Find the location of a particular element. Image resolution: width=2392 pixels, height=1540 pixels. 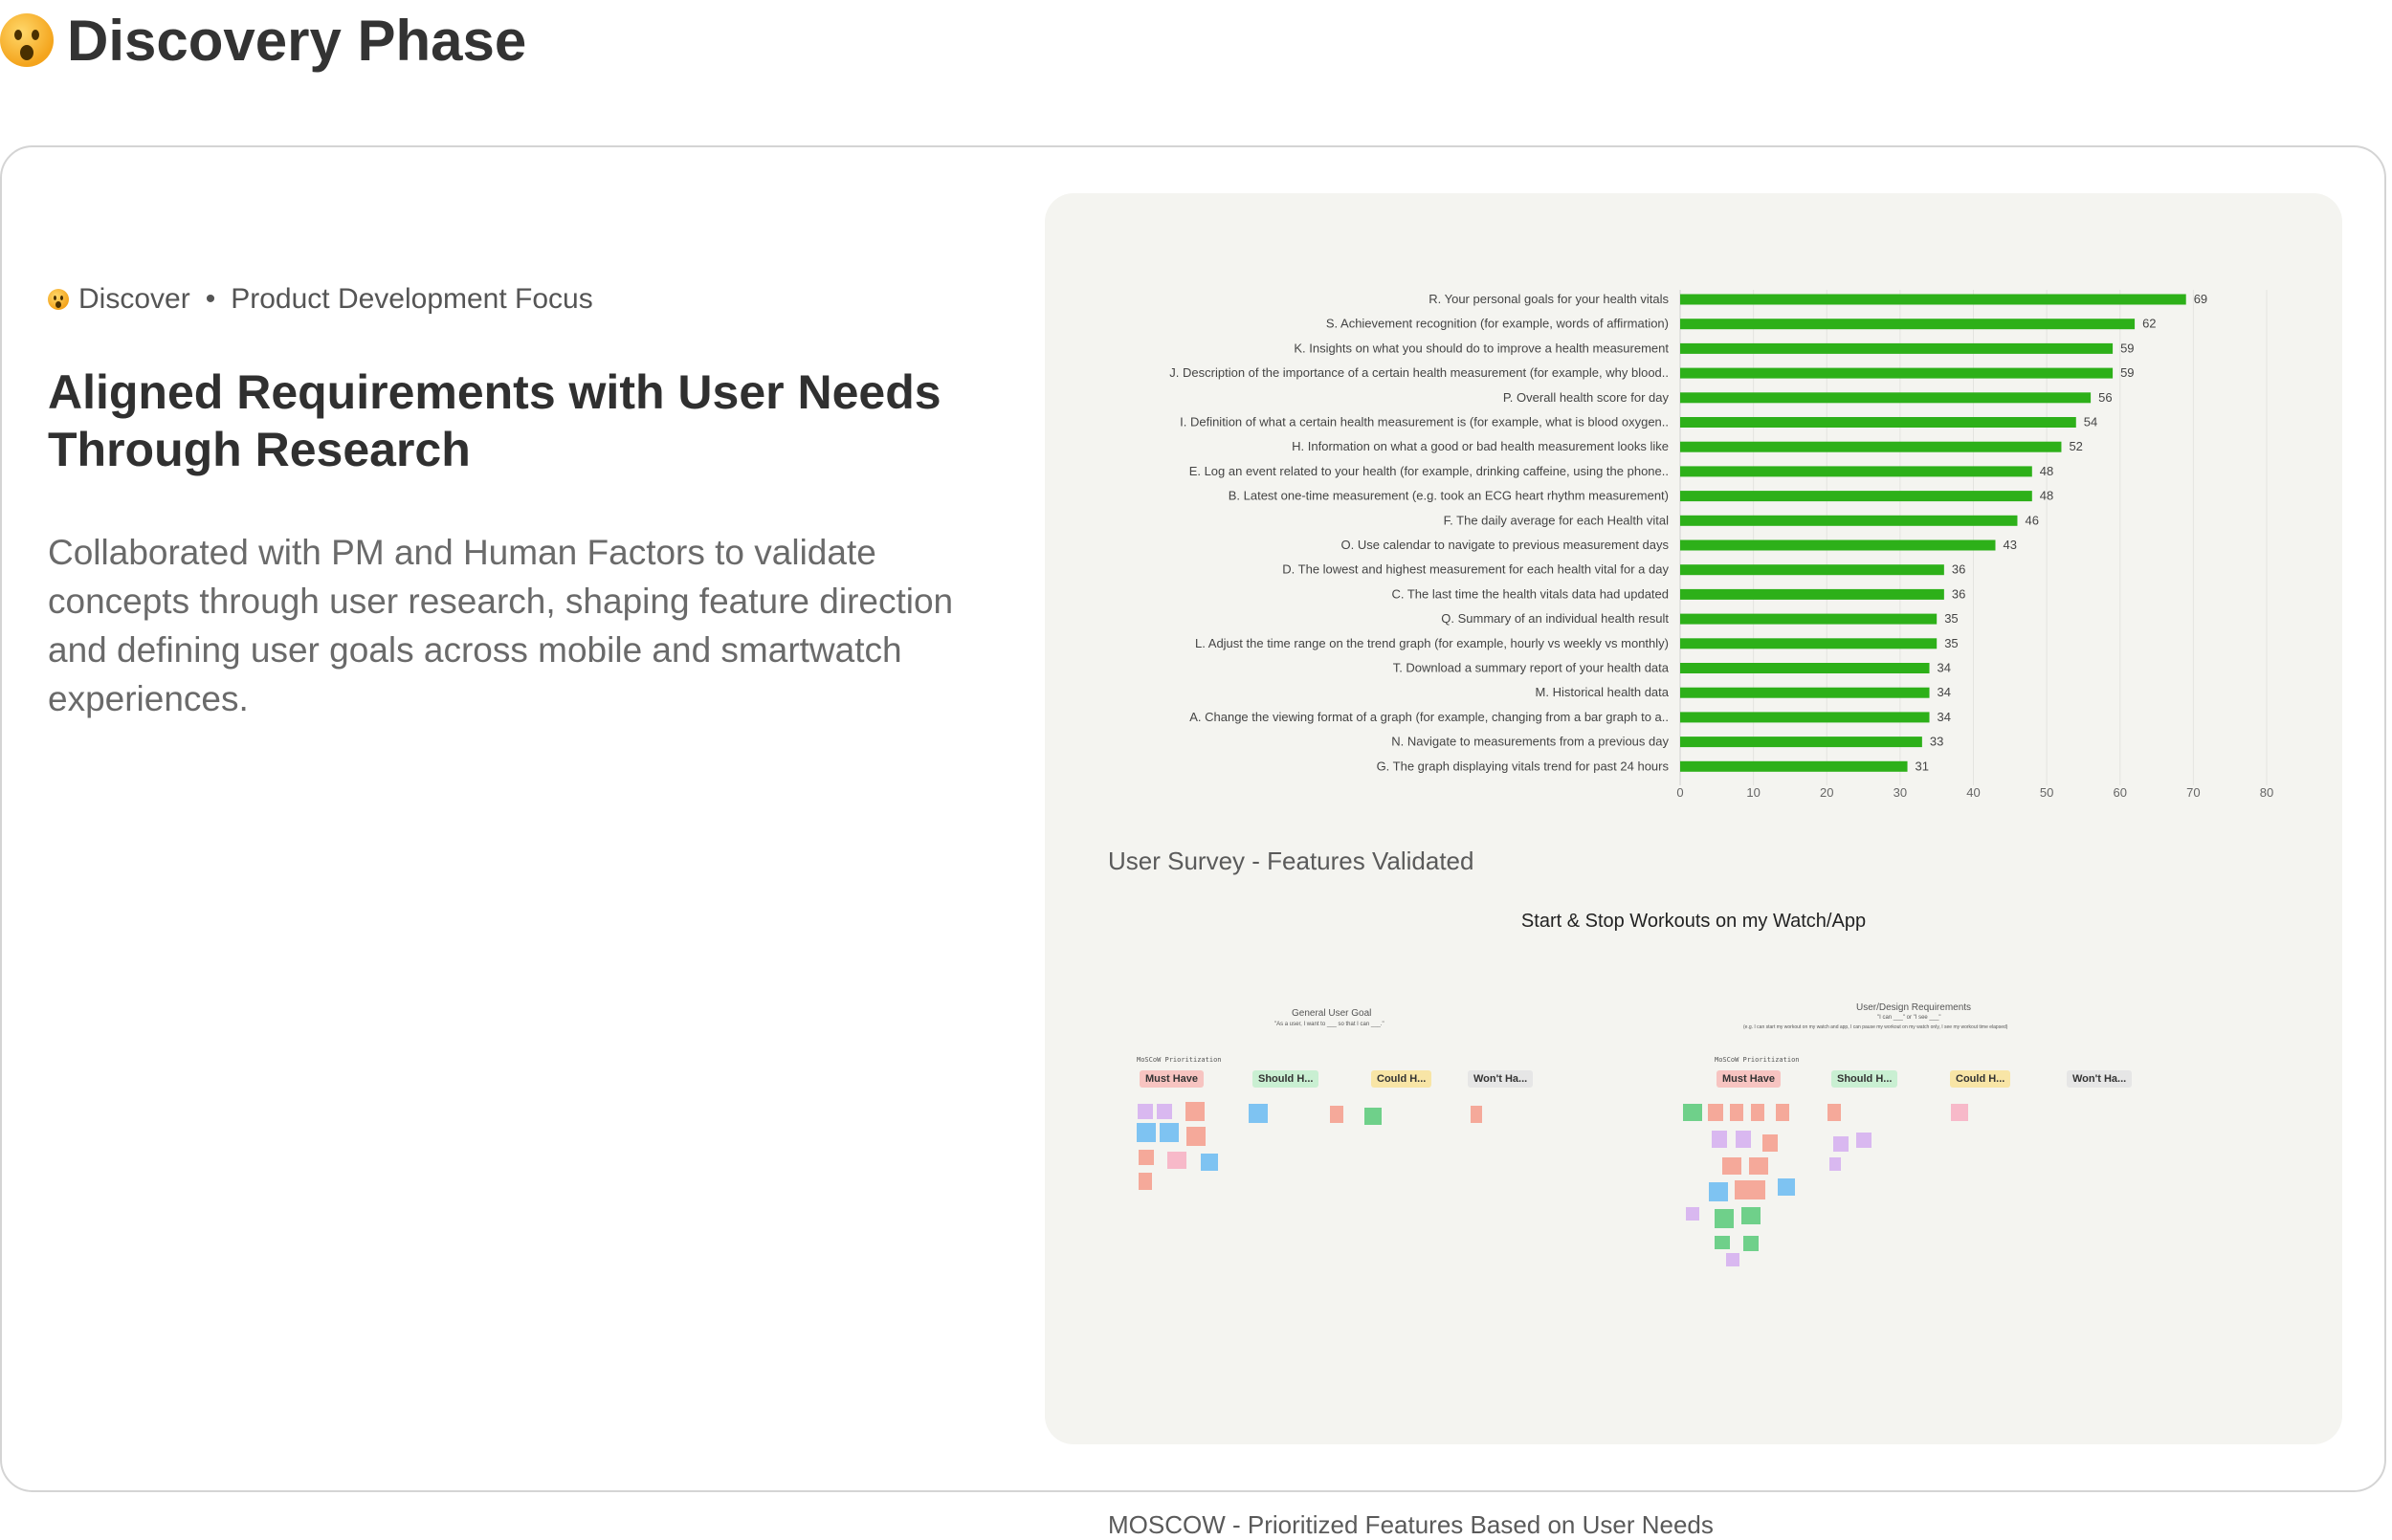

chart-data-label: 52 is located at coordinates (2075, 446).